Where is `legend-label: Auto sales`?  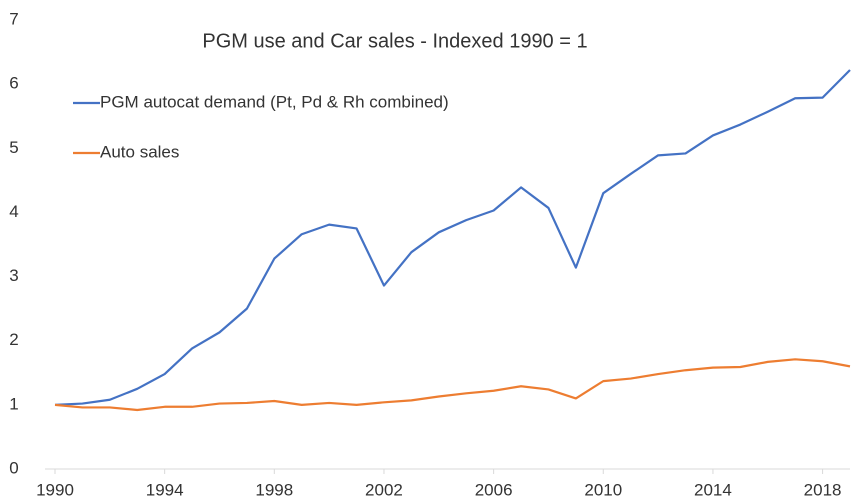 legend-label: Auto sales is located at coordinates (139, 151).